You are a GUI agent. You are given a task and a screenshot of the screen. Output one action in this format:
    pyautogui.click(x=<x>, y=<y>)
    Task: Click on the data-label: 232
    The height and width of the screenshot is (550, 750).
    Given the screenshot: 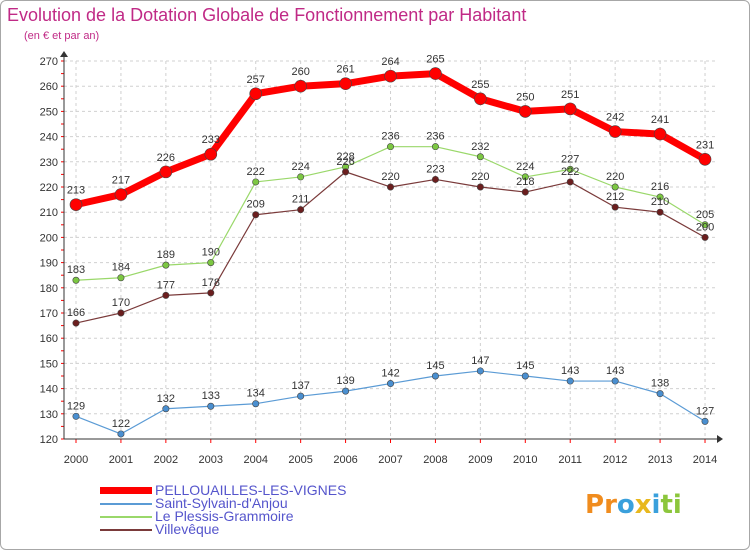 What is the action you would take?
    pyautogui.click(x=480, y=147)
    